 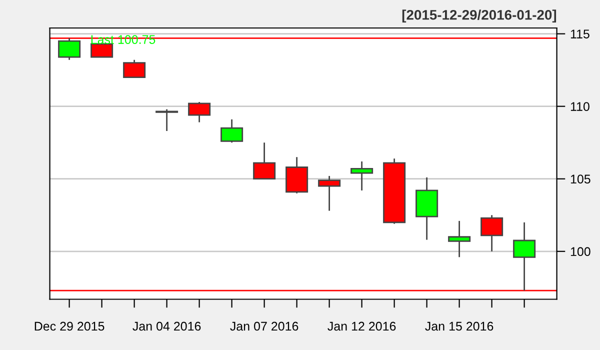 What do you see at coordinates (459, 326) in the screenshot?
I see `x-tick-label: Jan 15 2016` at bounding box center [459, 326].